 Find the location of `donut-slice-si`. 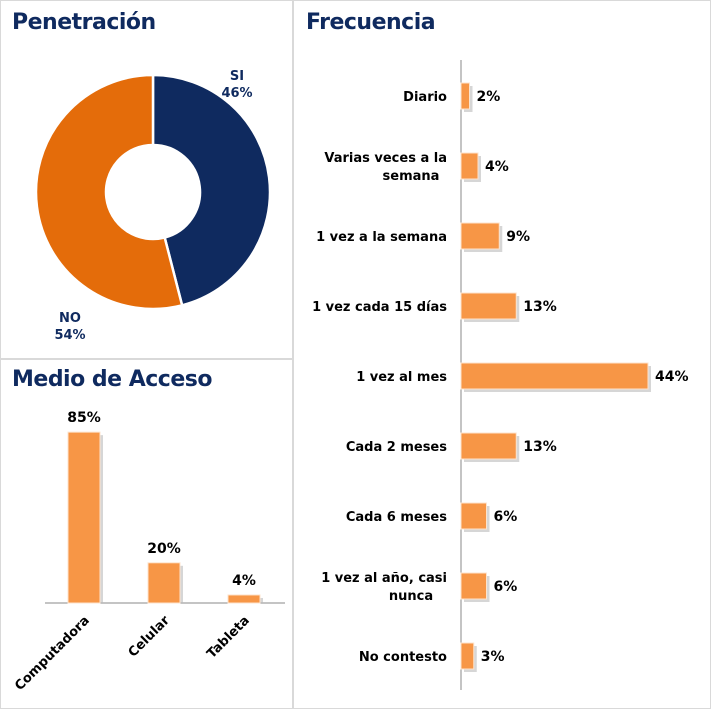

donut-slice-si is located at coordinates (211, 190).